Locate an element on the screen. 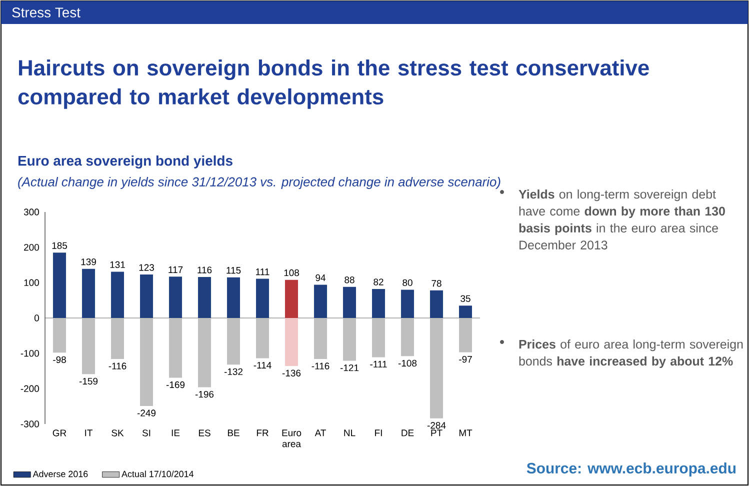 The image size is (749, 486). data-label: 123 is located at coordinates (146, 267).